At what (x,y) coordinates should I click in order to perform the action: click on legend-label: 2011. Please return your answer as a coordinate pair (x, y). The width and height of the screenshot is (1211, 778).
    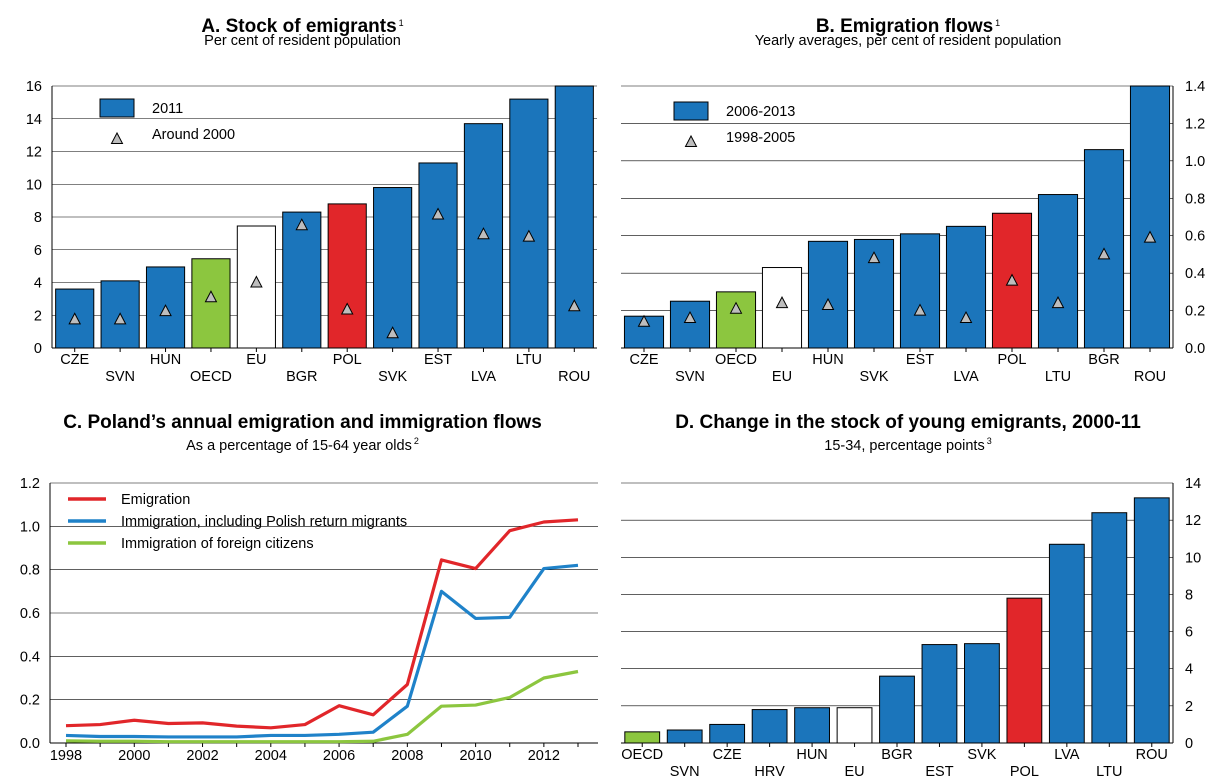
    Looking at the image, I should click on (167, 109).